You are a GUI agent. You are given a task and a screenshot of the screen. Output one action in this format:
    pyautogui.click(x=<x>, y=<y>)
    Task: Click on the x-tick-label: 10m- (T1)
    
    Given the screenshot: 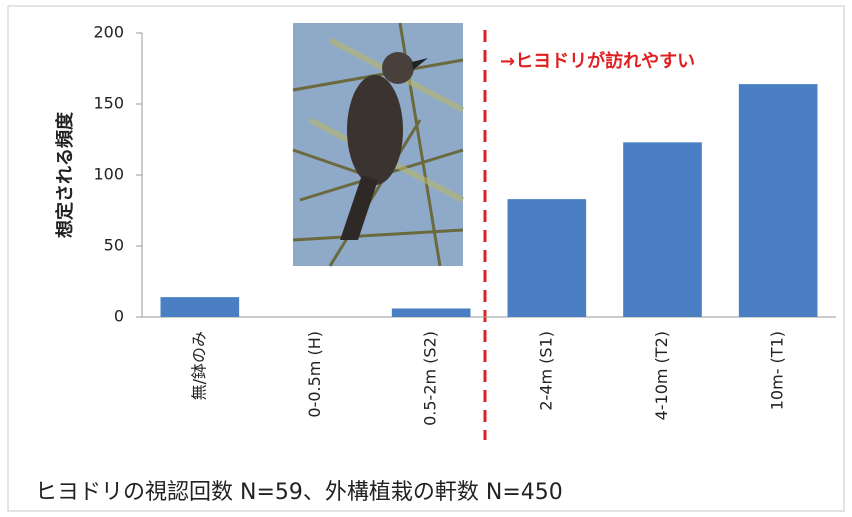 What is the action you would take?
    pyautogui.click(x=777, y=370)
    